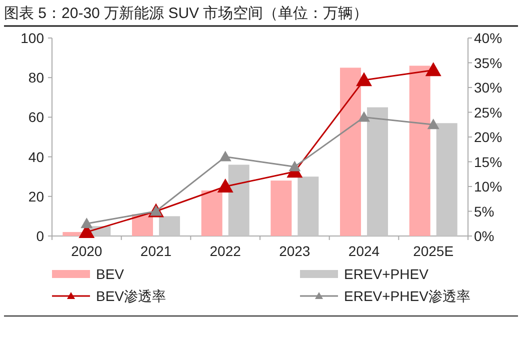 The height and width of the screenshot is (339, 522). Describe the element at coordinates (484, 236) in the screenshot. I see `y2-tick-label: 0%` at that location.